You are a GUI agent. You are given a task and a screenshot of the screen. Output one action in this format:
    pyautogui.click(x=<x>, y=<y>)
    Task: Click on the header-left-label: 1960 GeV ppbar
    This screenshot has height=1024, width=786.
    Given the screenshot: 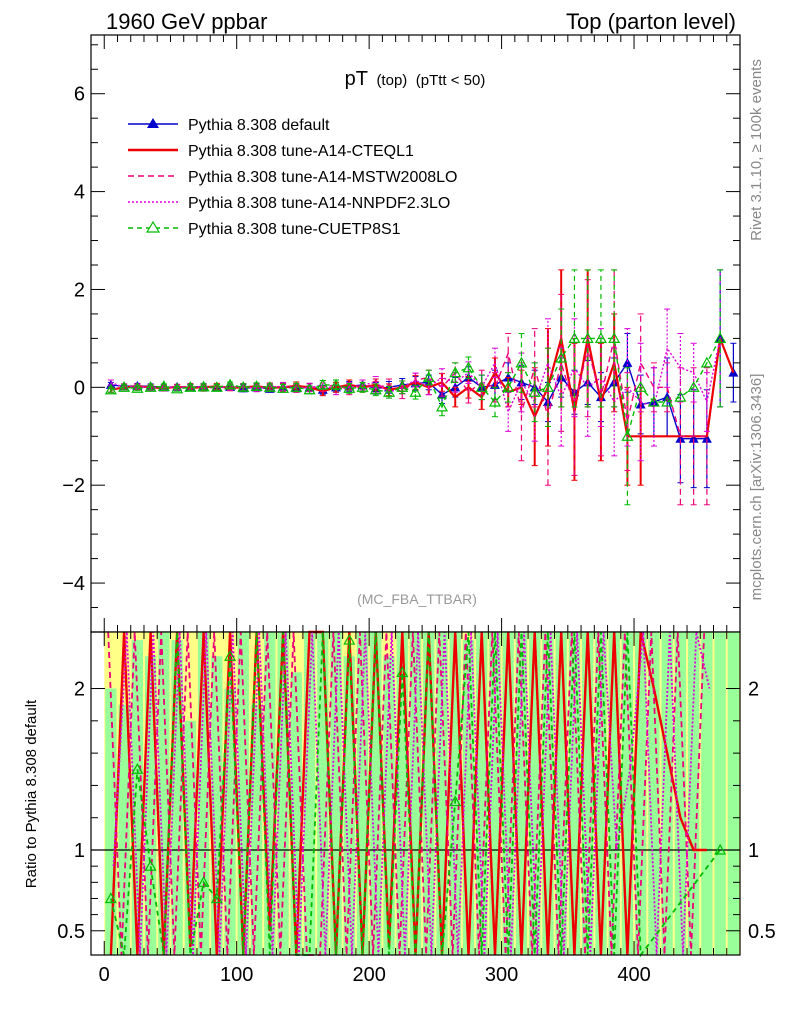 What is the action you would take?
    pyautogui.click(x=186, y=21)
    